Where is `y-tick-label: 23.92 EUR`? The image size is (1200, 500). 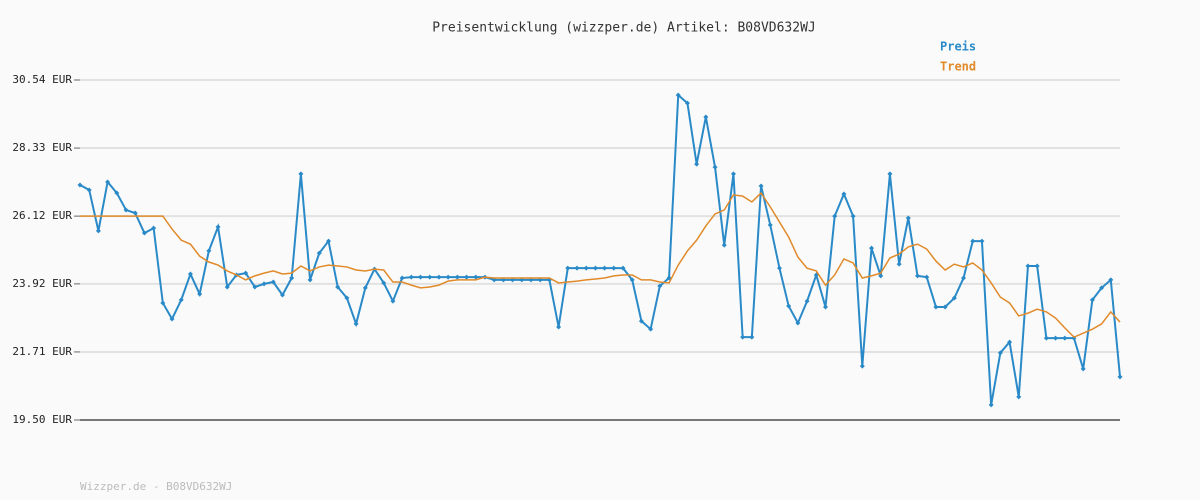
y-tick-label: 23.92 EUR is located at coordinates (42, 283).